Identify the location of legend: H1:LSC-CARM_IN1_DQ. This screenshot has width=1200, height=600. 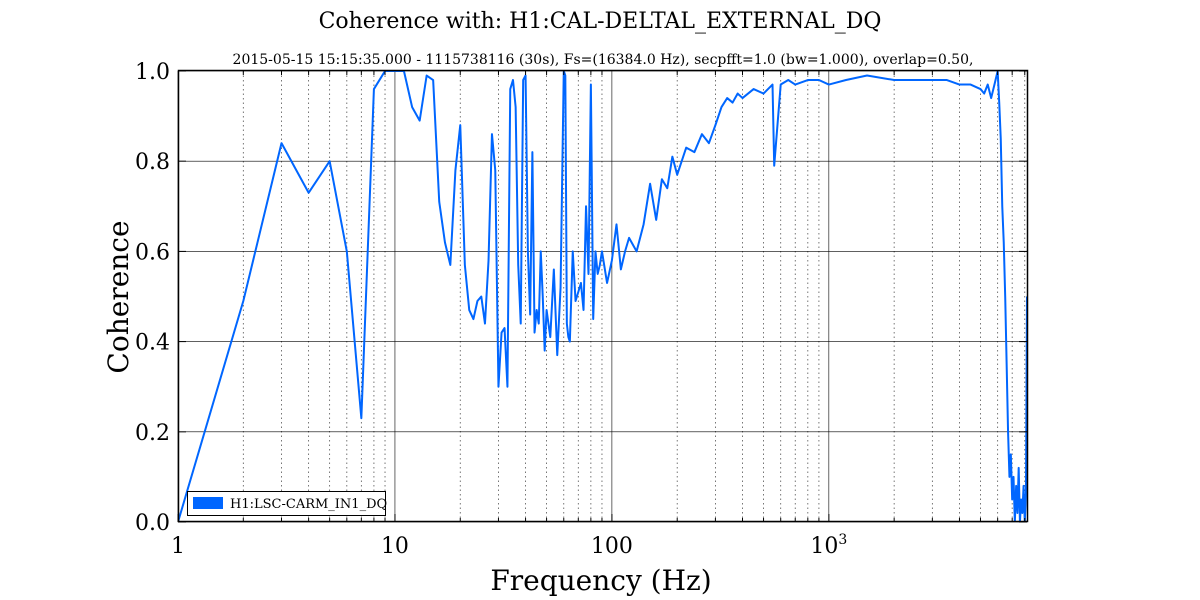
(287, 503).